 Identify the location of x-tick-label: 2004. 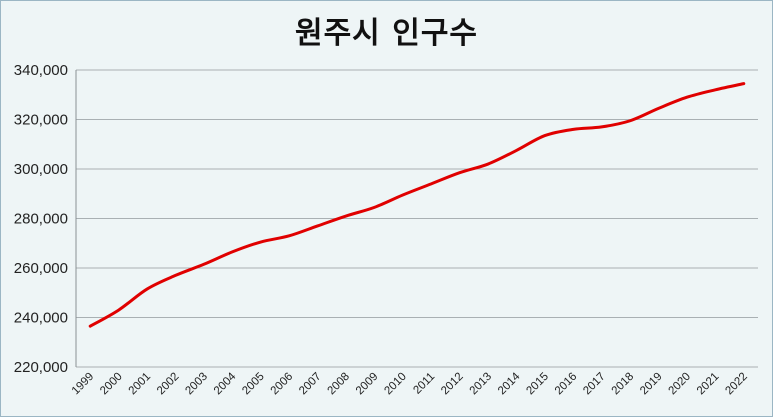
(225, 383).